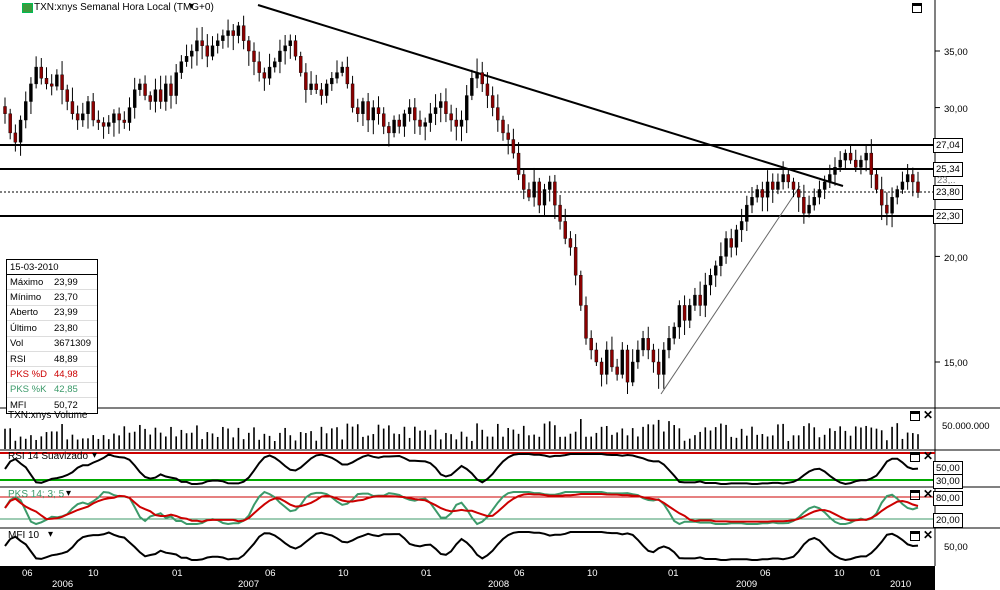  I want to click on symbol-icon, so click(27, 8).